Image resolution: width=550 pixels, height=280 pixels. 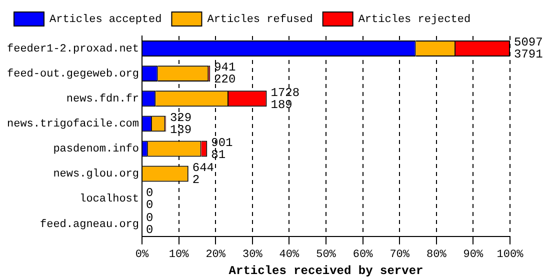 I want to click on x-tick-label: 60%, so click(x=363, y=254).